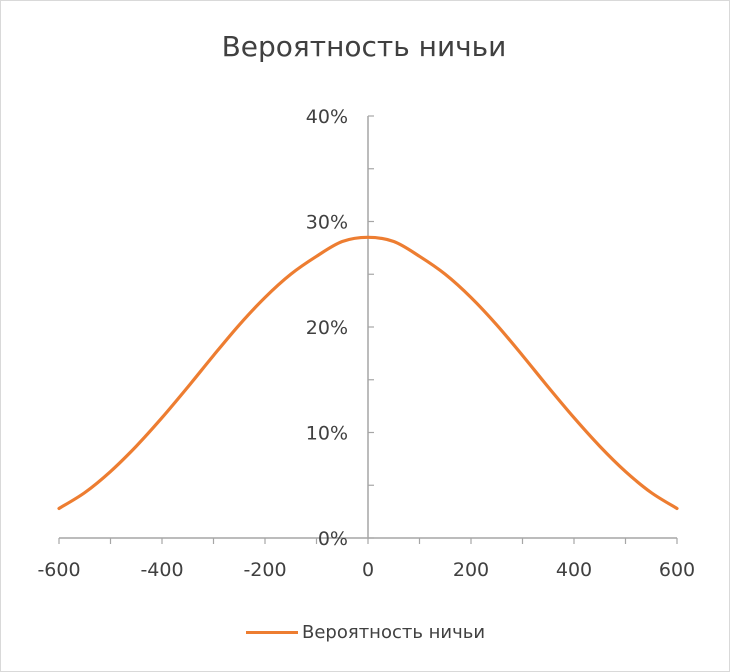  Describe the element at coordinates (327, 223) in the screenshot. I see `y-tick-label: 30%` at that location.